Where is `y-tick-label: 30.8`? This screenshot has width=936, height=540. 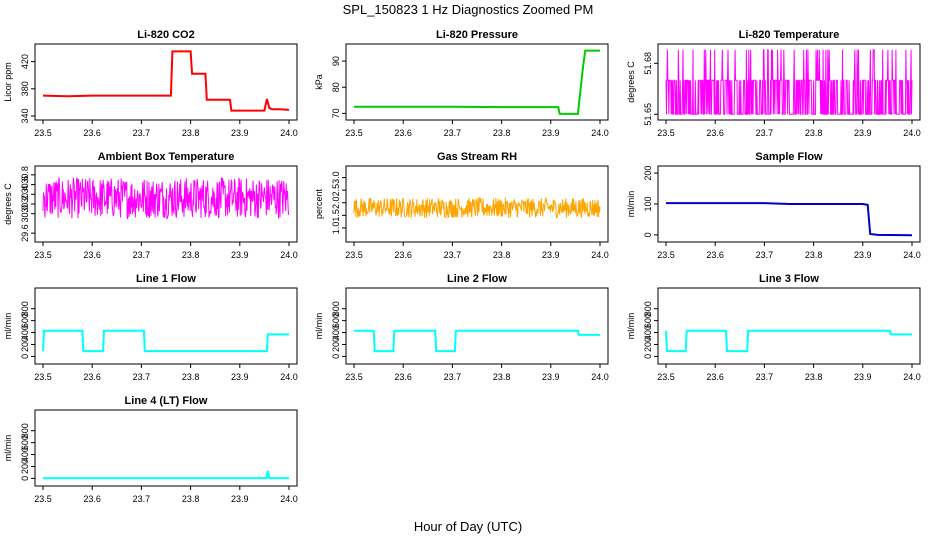
y-tick-label: 30.8 is located at coordinates (25, 175).